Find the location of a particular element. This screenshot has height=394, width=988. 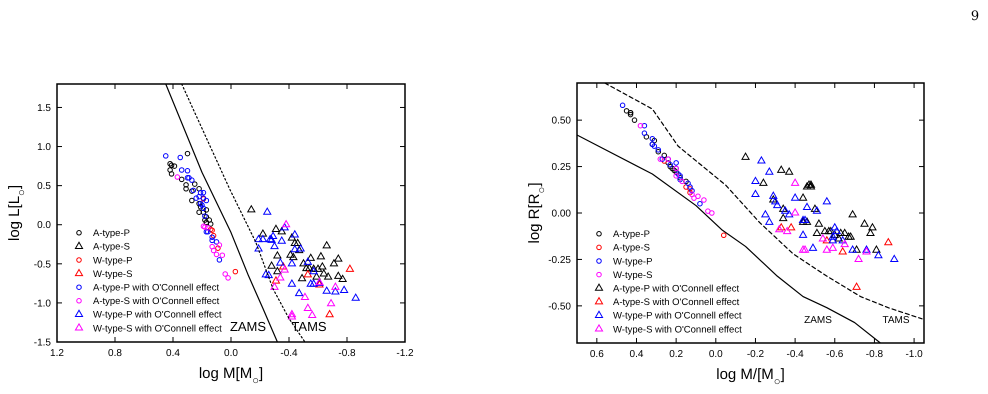

annotation: ZAMS is located at coordinates (248, 326).